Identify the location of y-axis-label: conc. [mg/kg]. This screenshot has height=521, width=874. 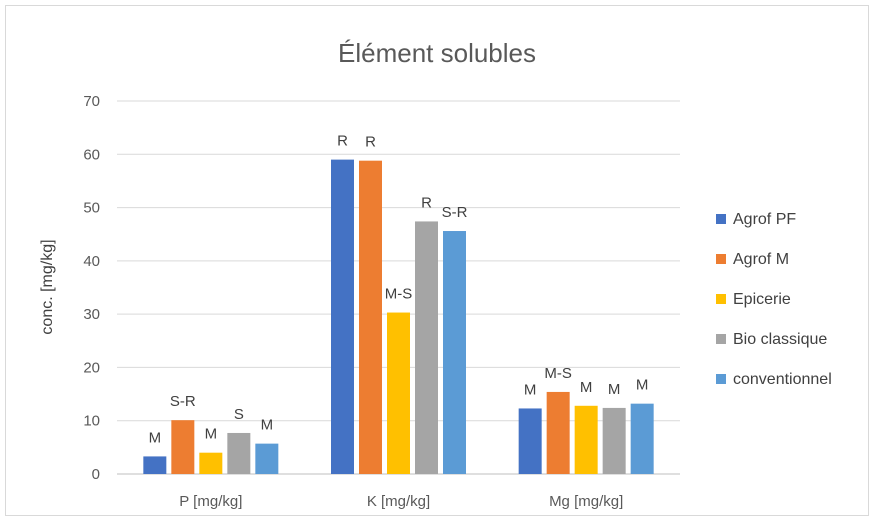
(47, 286).